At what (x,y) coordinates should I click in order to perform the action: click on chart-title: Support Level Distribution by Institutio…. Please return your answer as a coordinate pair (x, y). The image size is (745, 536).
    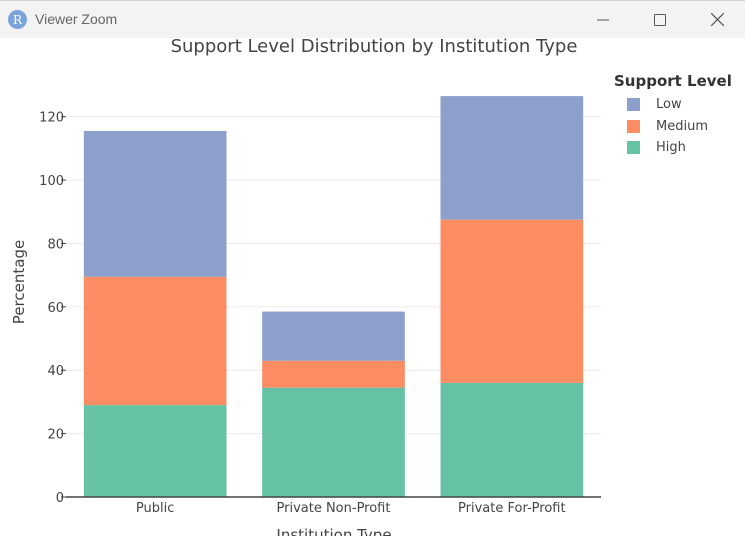
    Looking at the image, I should click on (374, 47).